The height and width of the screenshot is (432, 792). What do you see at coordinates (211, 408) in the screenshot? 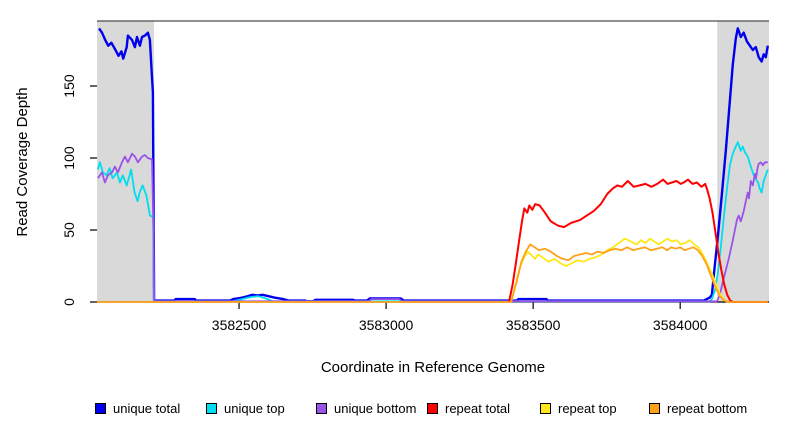
I see `legend-swatch-unique-top` at bounding box center [211, 408].